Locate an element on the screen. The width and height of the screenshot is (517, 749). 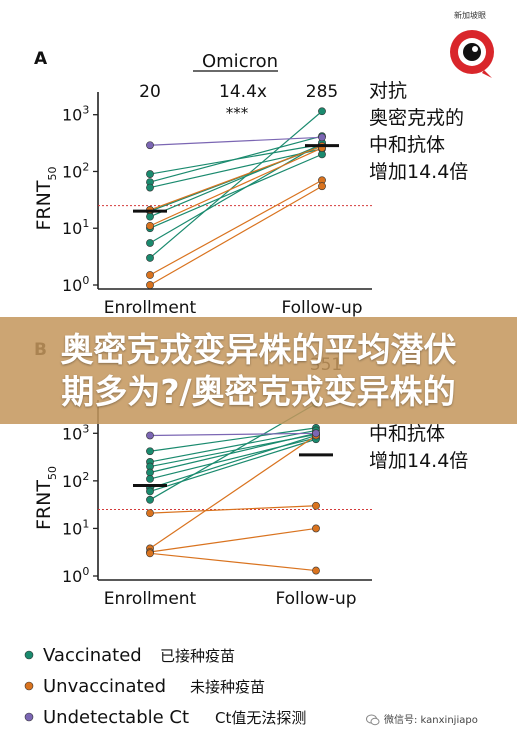
legend-label: Vaccinated is located at coordinates (92, 655).